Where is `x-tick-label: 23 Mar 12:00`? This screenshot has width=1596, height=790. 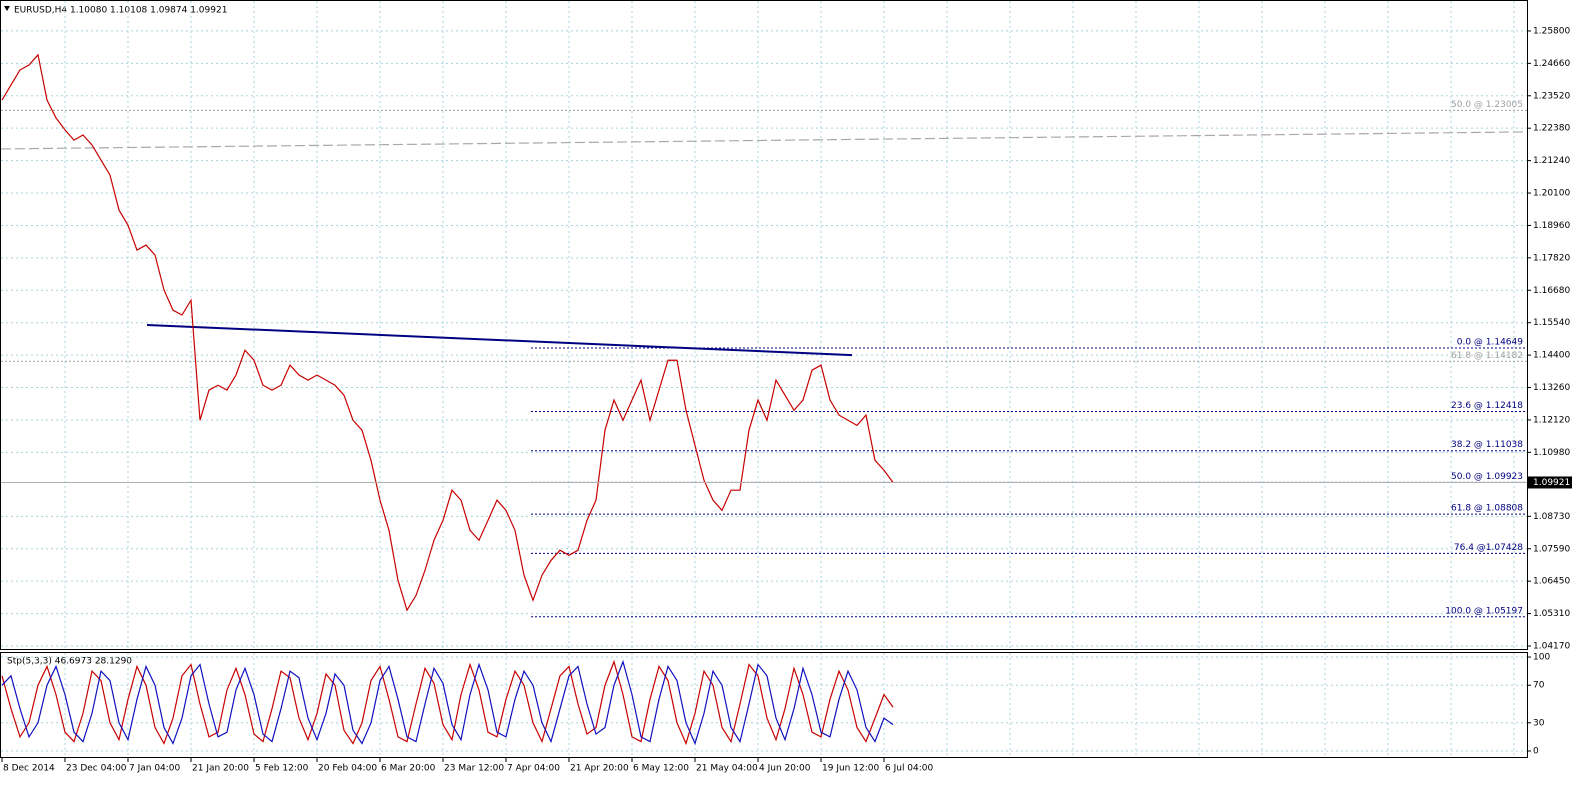 x-tick-label: 23 Mar 12:00 is located at coordinates (474, 769).